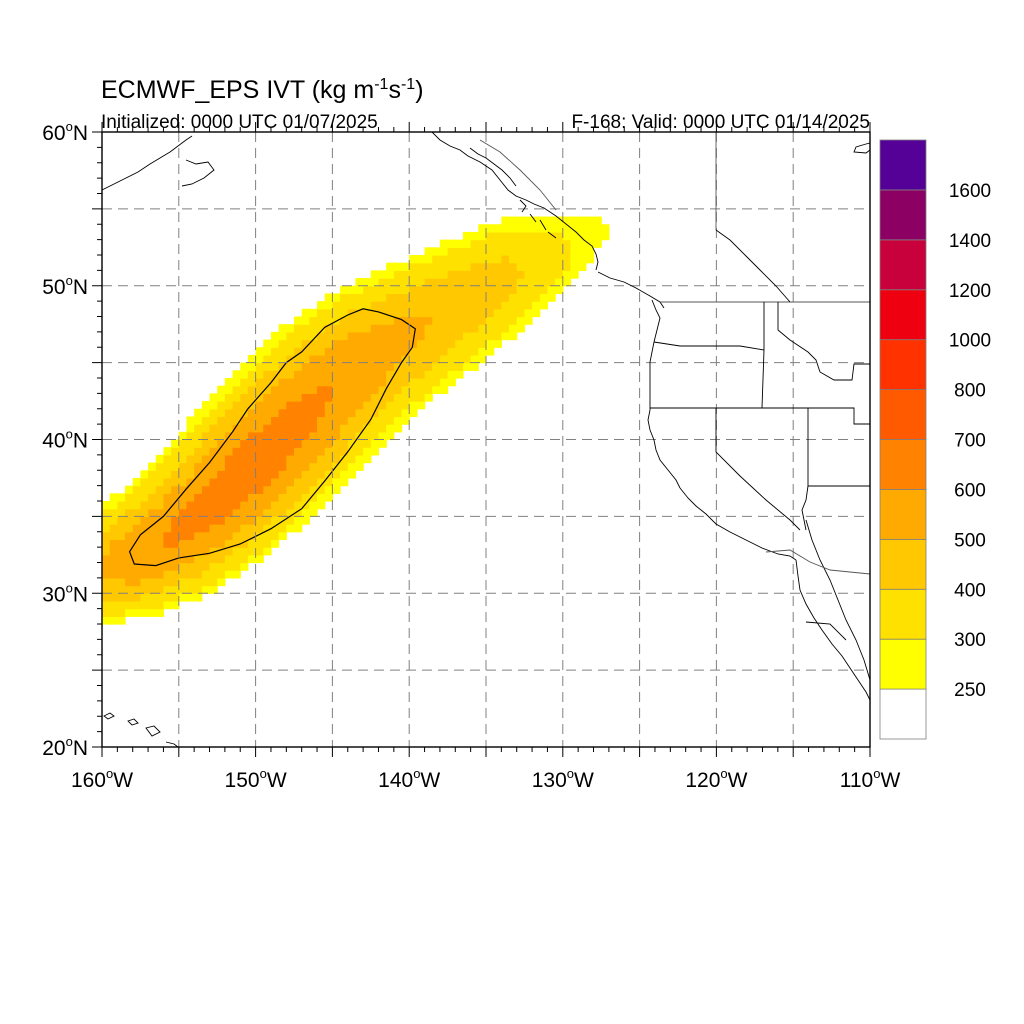 The height and width of the screenshot is (1024, 1024). Describe the element at coordinates (903, 464) in the screenshot. I see `colorbar-box` at that location.